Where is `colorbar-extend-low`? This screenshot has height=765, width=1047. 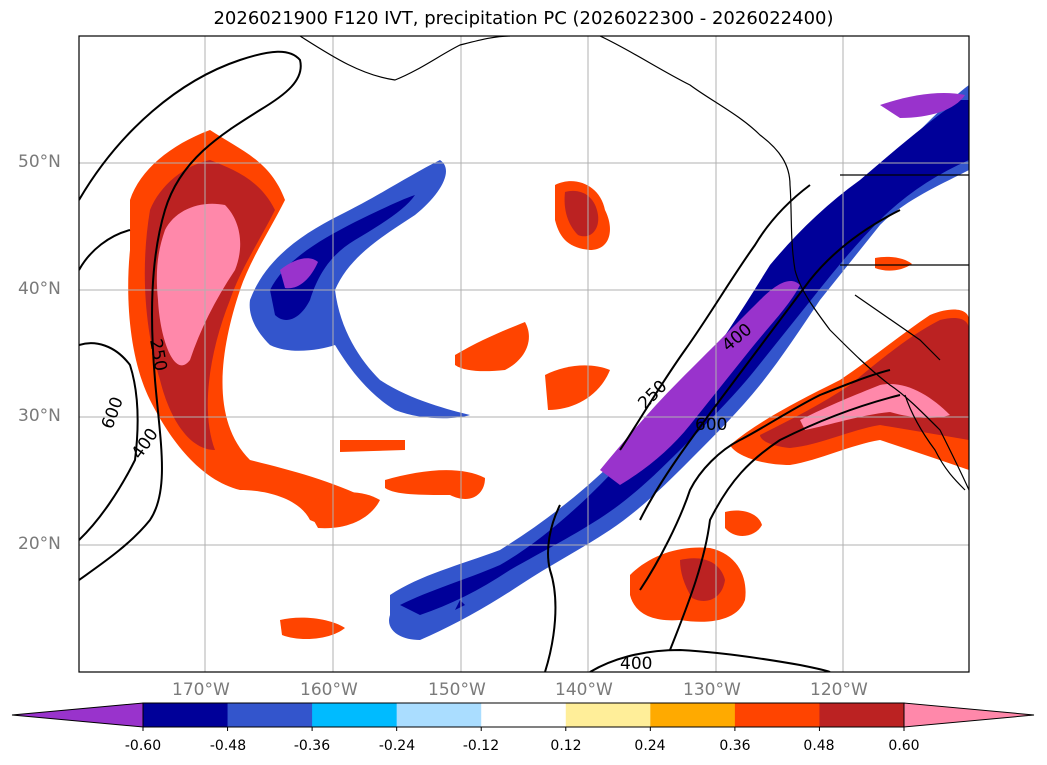
colorbar-extend-low is located at coordinates (77, 715).